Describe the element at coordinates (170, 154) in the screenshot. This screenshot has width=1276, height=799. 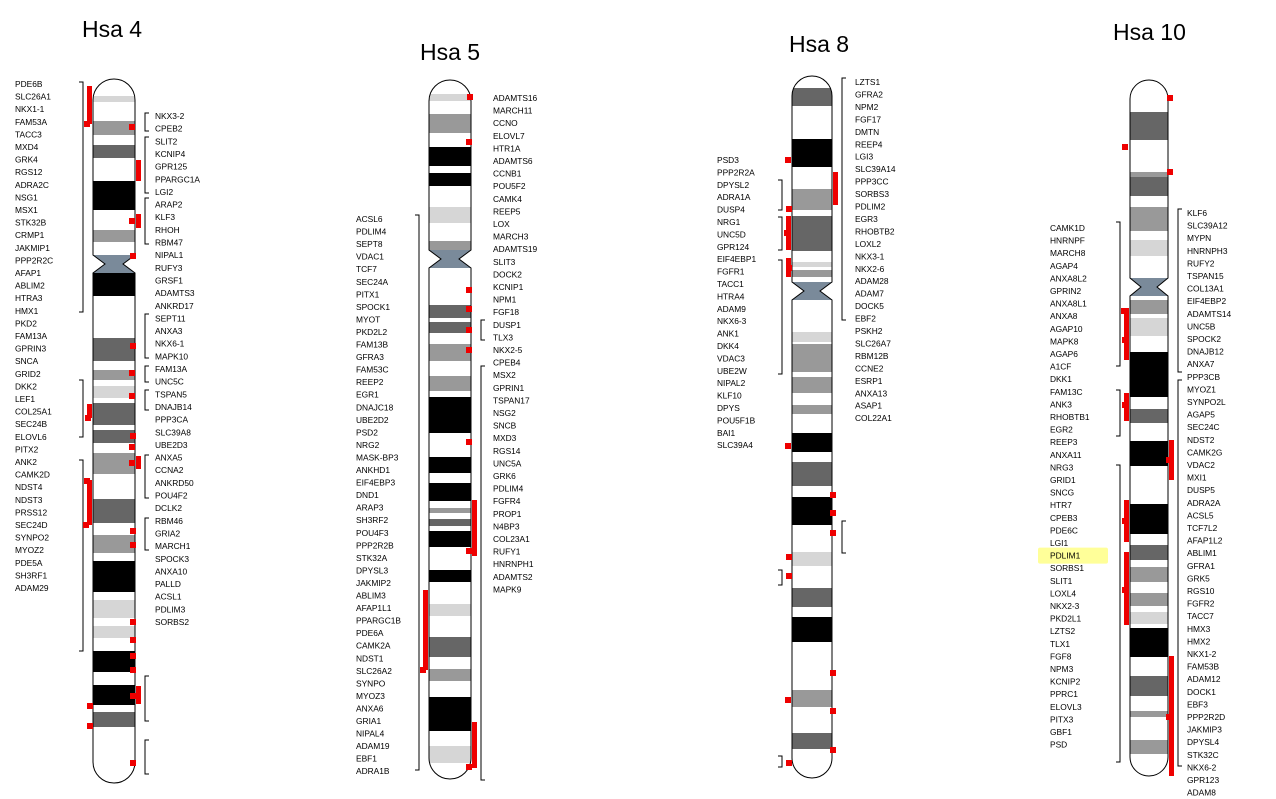
I see `gene-label-right: KCNIP4` at that location.